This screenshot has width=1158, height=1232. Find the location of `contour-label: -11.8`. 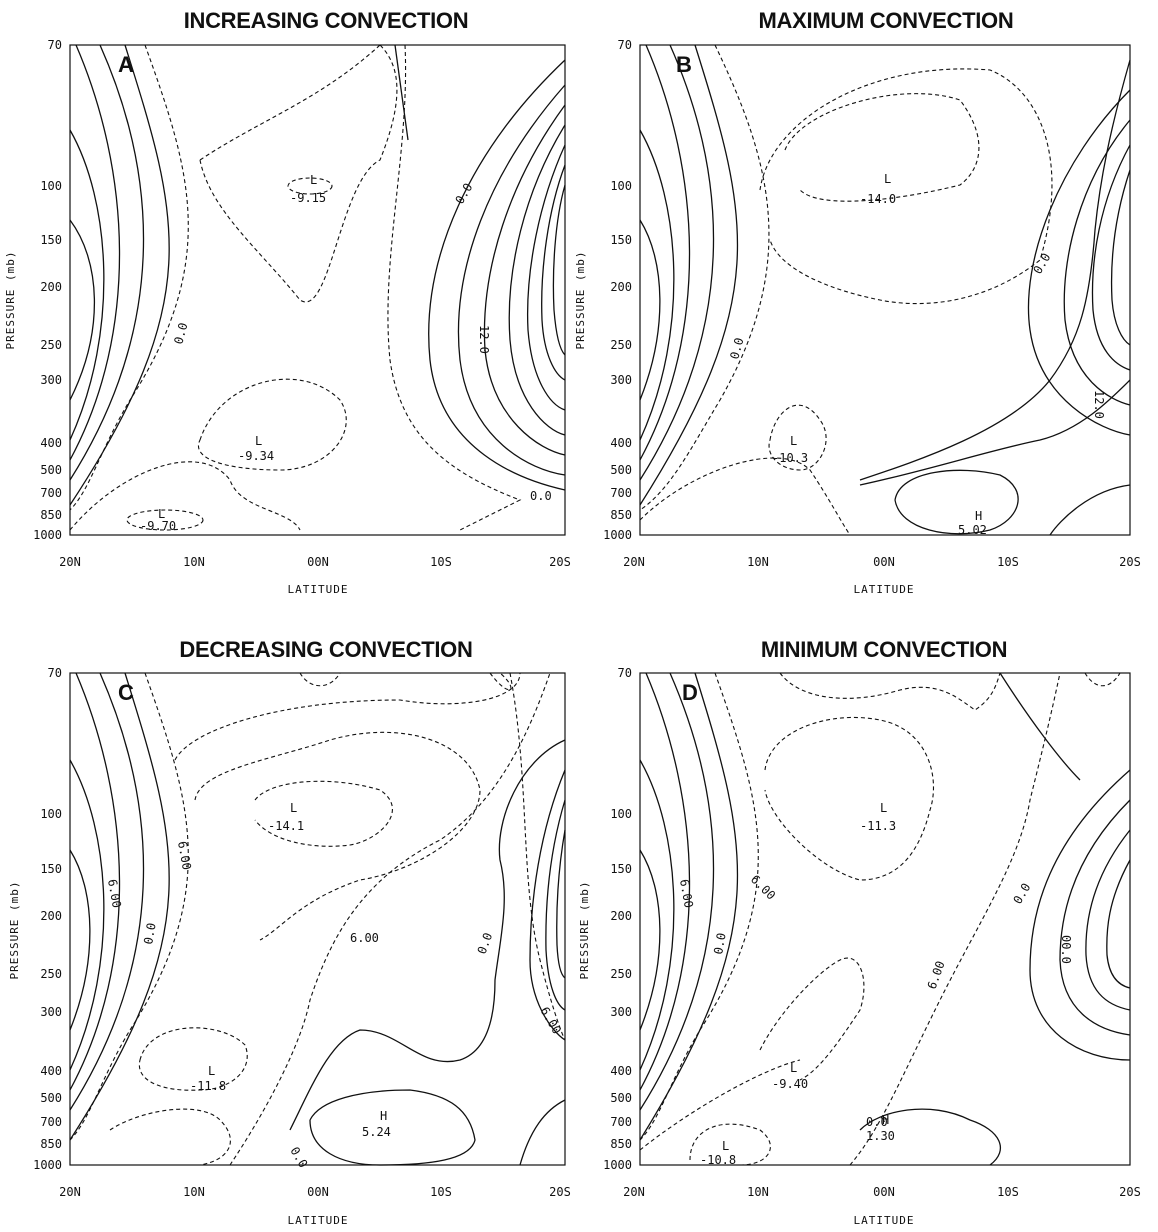

contour-label: -11.8 is located at coordinates (208, 1086).